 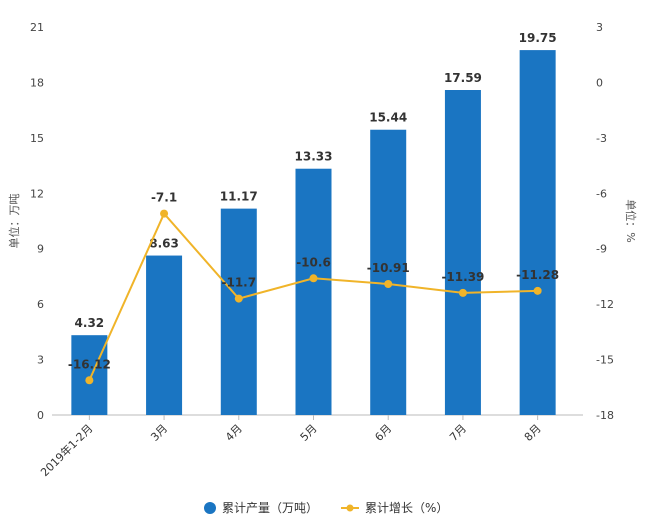 I want to click on y-right-axis-label: 单位：%, so click(x=631, y=220).